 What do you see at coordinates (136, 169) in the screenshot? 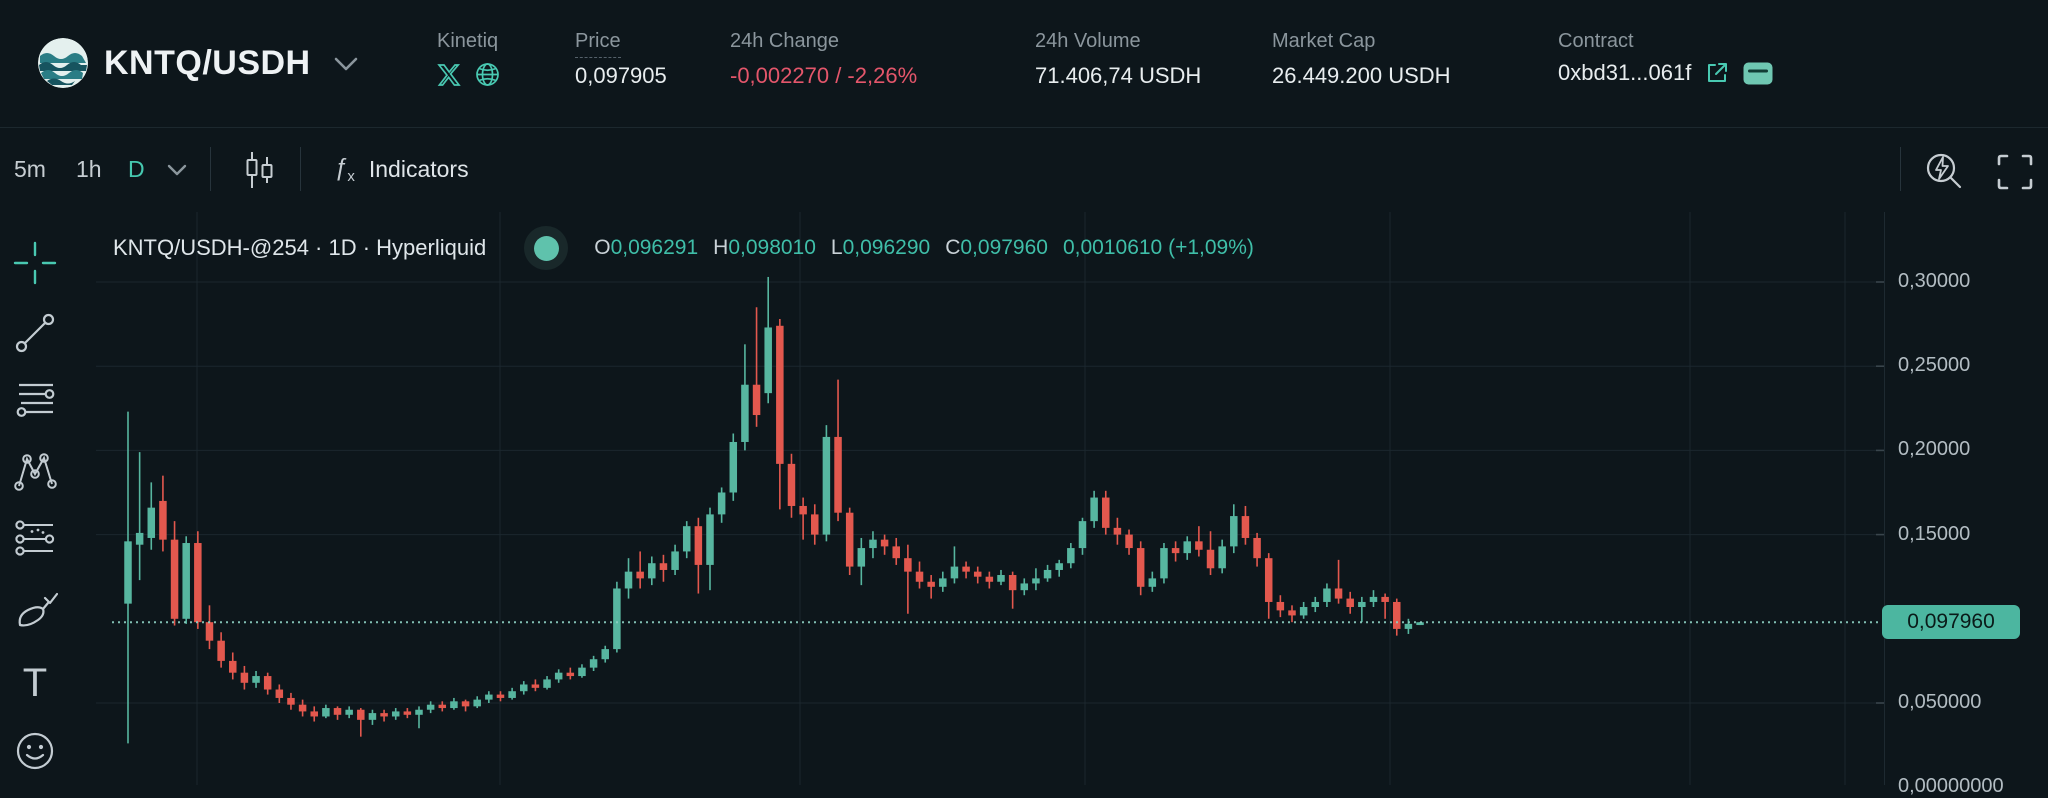
I see `timeframe-1d: D` at bounding box center [136, 169].